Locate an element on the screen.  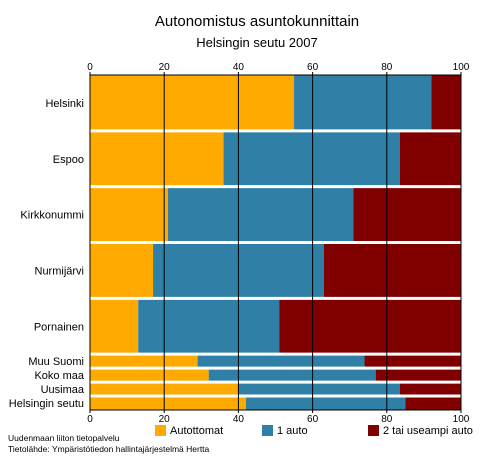
tick-label-top: 100 is located at coordinates (461, 67).